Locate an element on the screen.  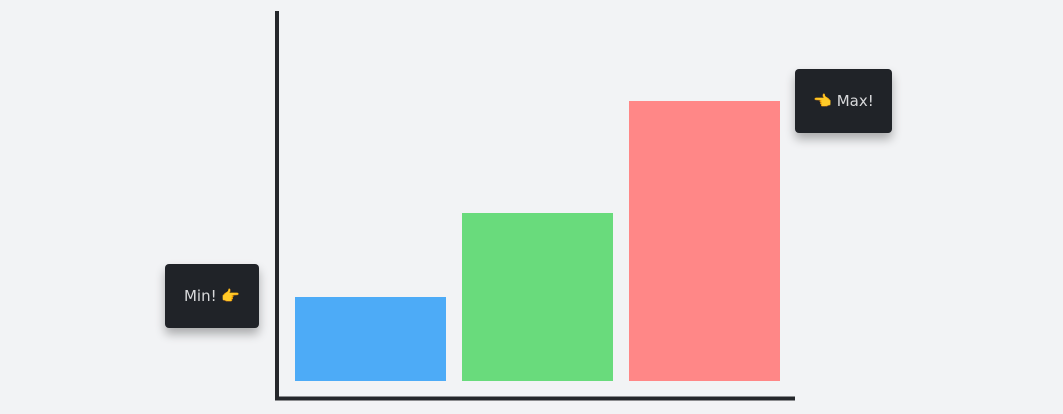
max-label: 👈 Max! is located at coordinates (843, 101).